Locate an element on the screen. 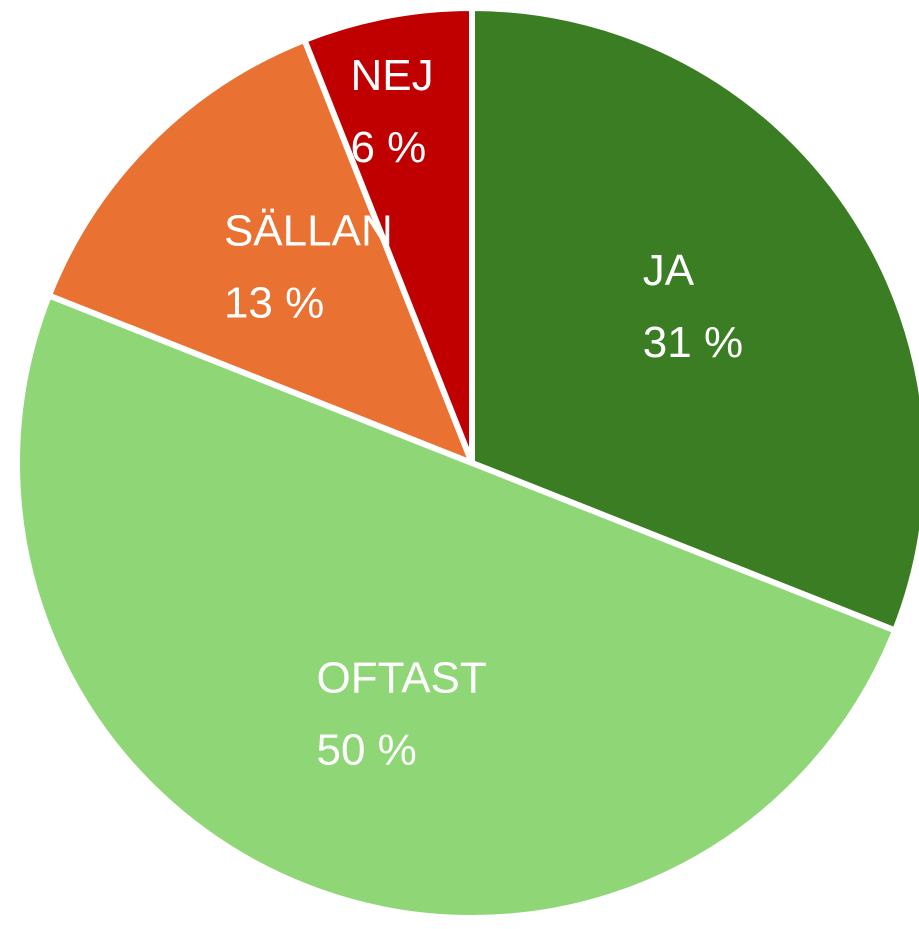  slice-category-label: OFTAST is located at coordinates (402, 677).